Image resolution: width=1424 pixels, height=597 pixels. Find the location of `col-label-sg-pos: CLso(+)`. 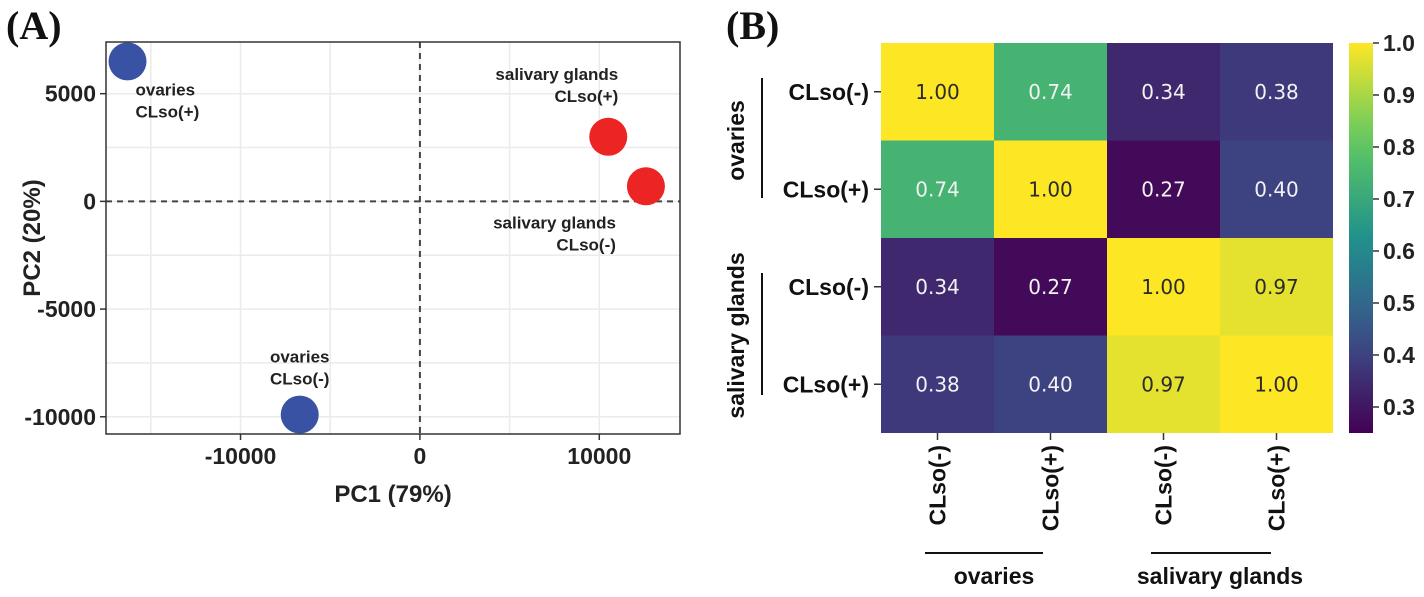

col-label-sg-pos: CLso(+) is located at coordinates (1277, 488).